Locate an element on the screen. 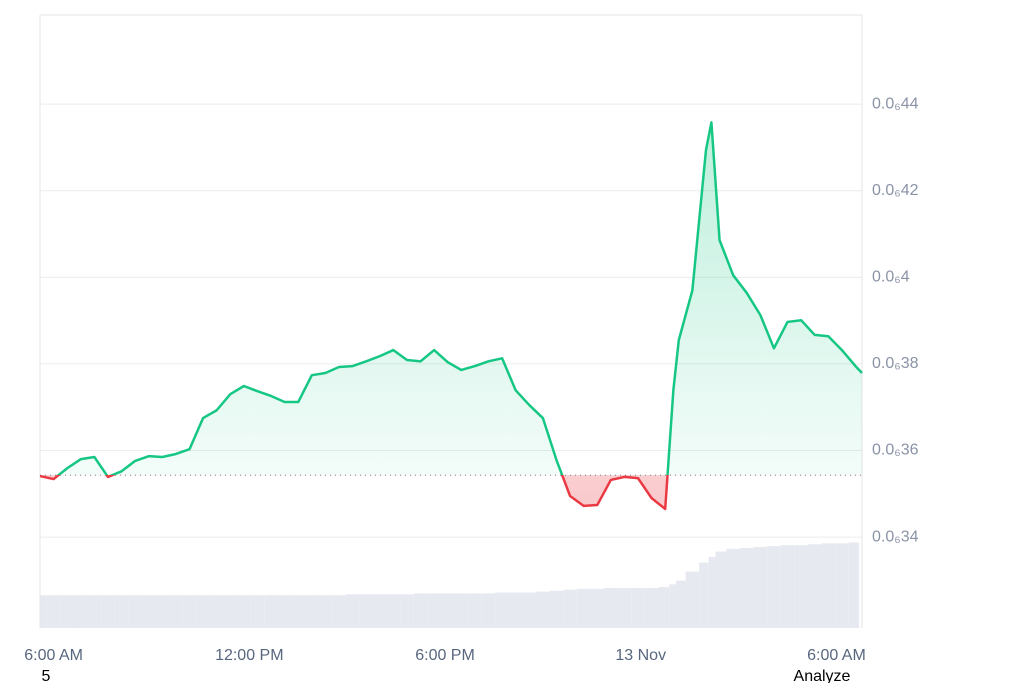 The image size is (1024, 688). volume-layer is located at coordinates (450, 585).